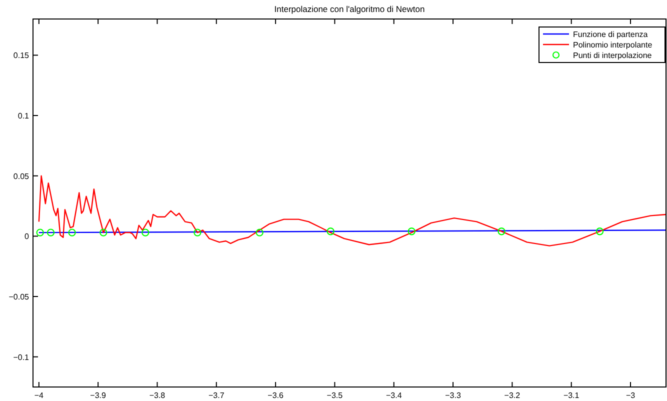  Describe the element at coordinates (610, 34) in the screenshot. I see `legend-label: Funzione di partenza` at that location.